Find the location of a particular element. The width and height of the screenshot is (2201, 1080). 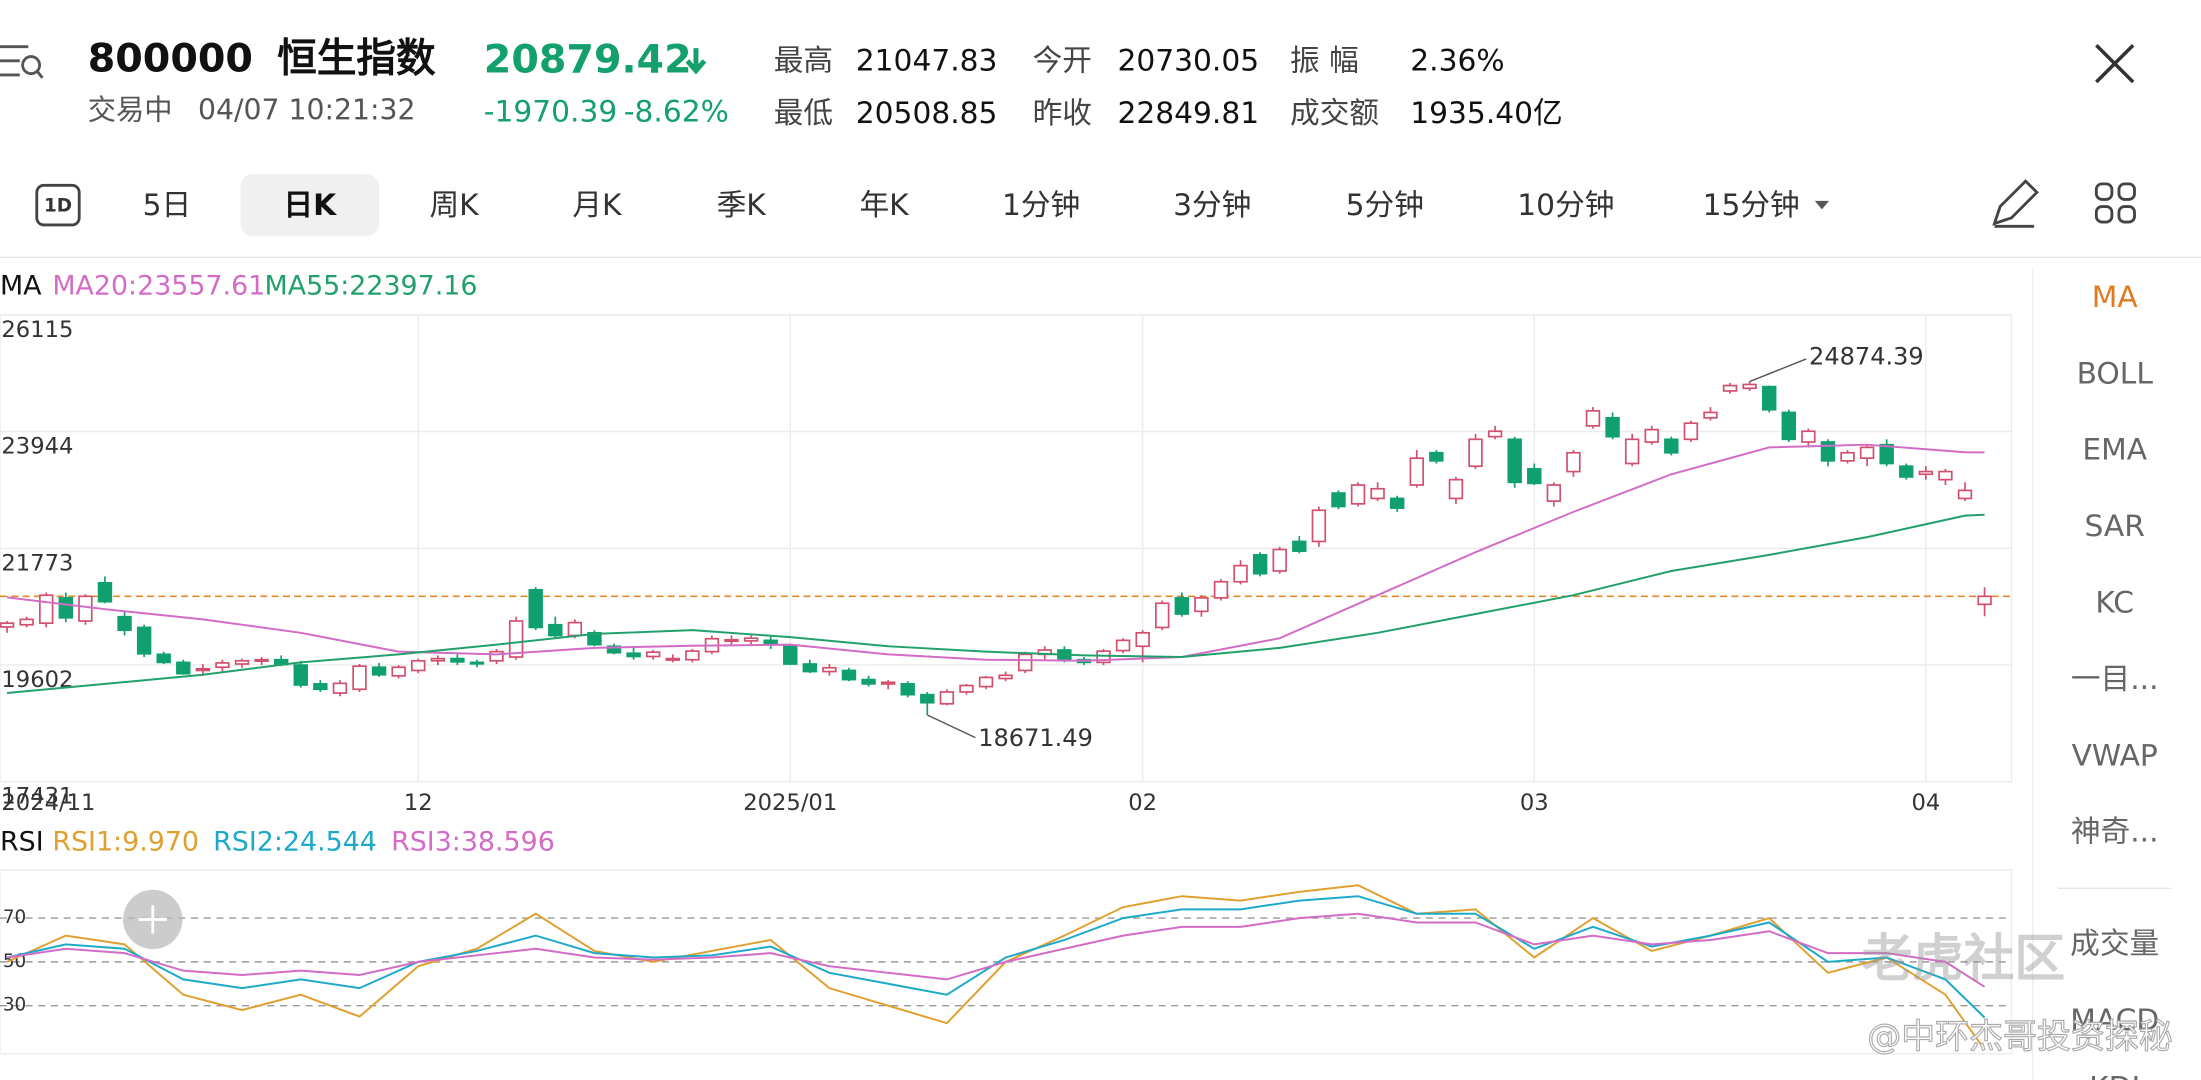

annotation-leader is located at coordinates (1778, 370).